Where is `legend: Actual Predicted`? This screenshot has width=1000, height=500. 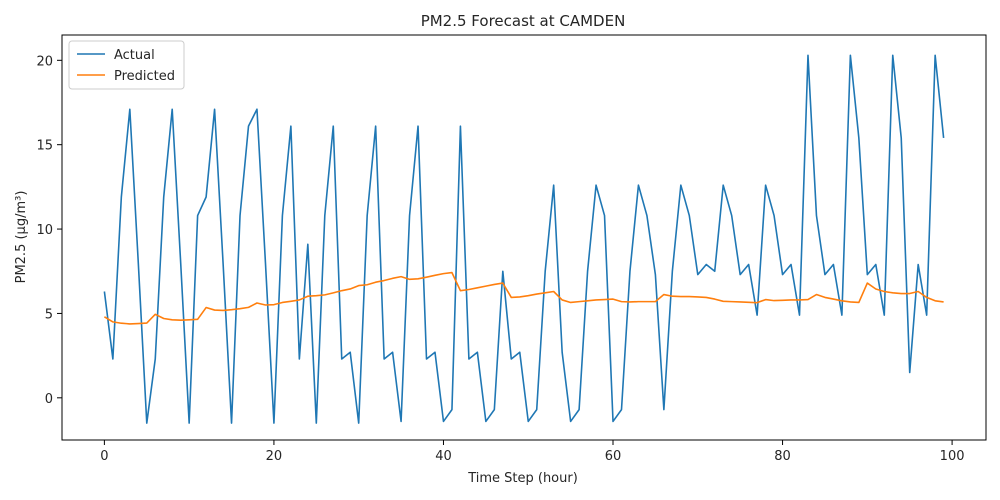 legend: Actual Predicted is located at coordinates (126, 65).